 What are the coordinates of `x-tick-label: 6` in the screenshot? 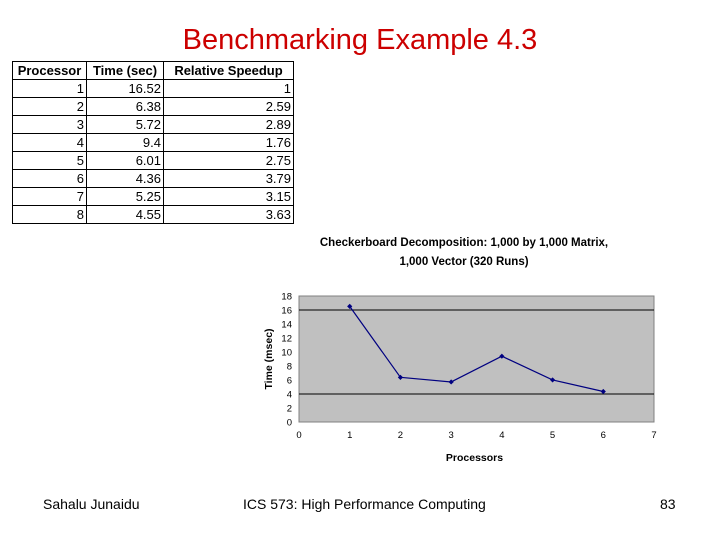 It's located at (603, 435).